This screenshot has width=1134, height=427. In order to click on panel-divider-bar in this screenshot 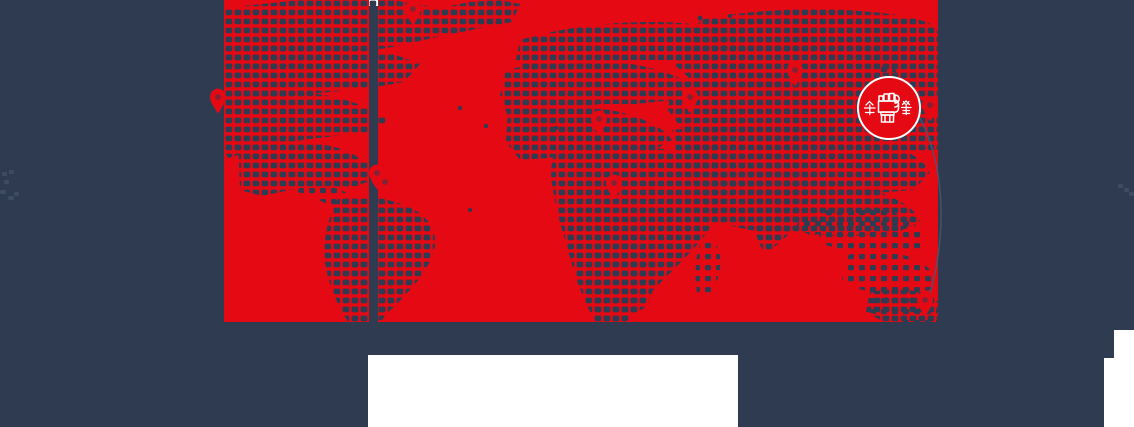, I will do `click(373, 164)`.